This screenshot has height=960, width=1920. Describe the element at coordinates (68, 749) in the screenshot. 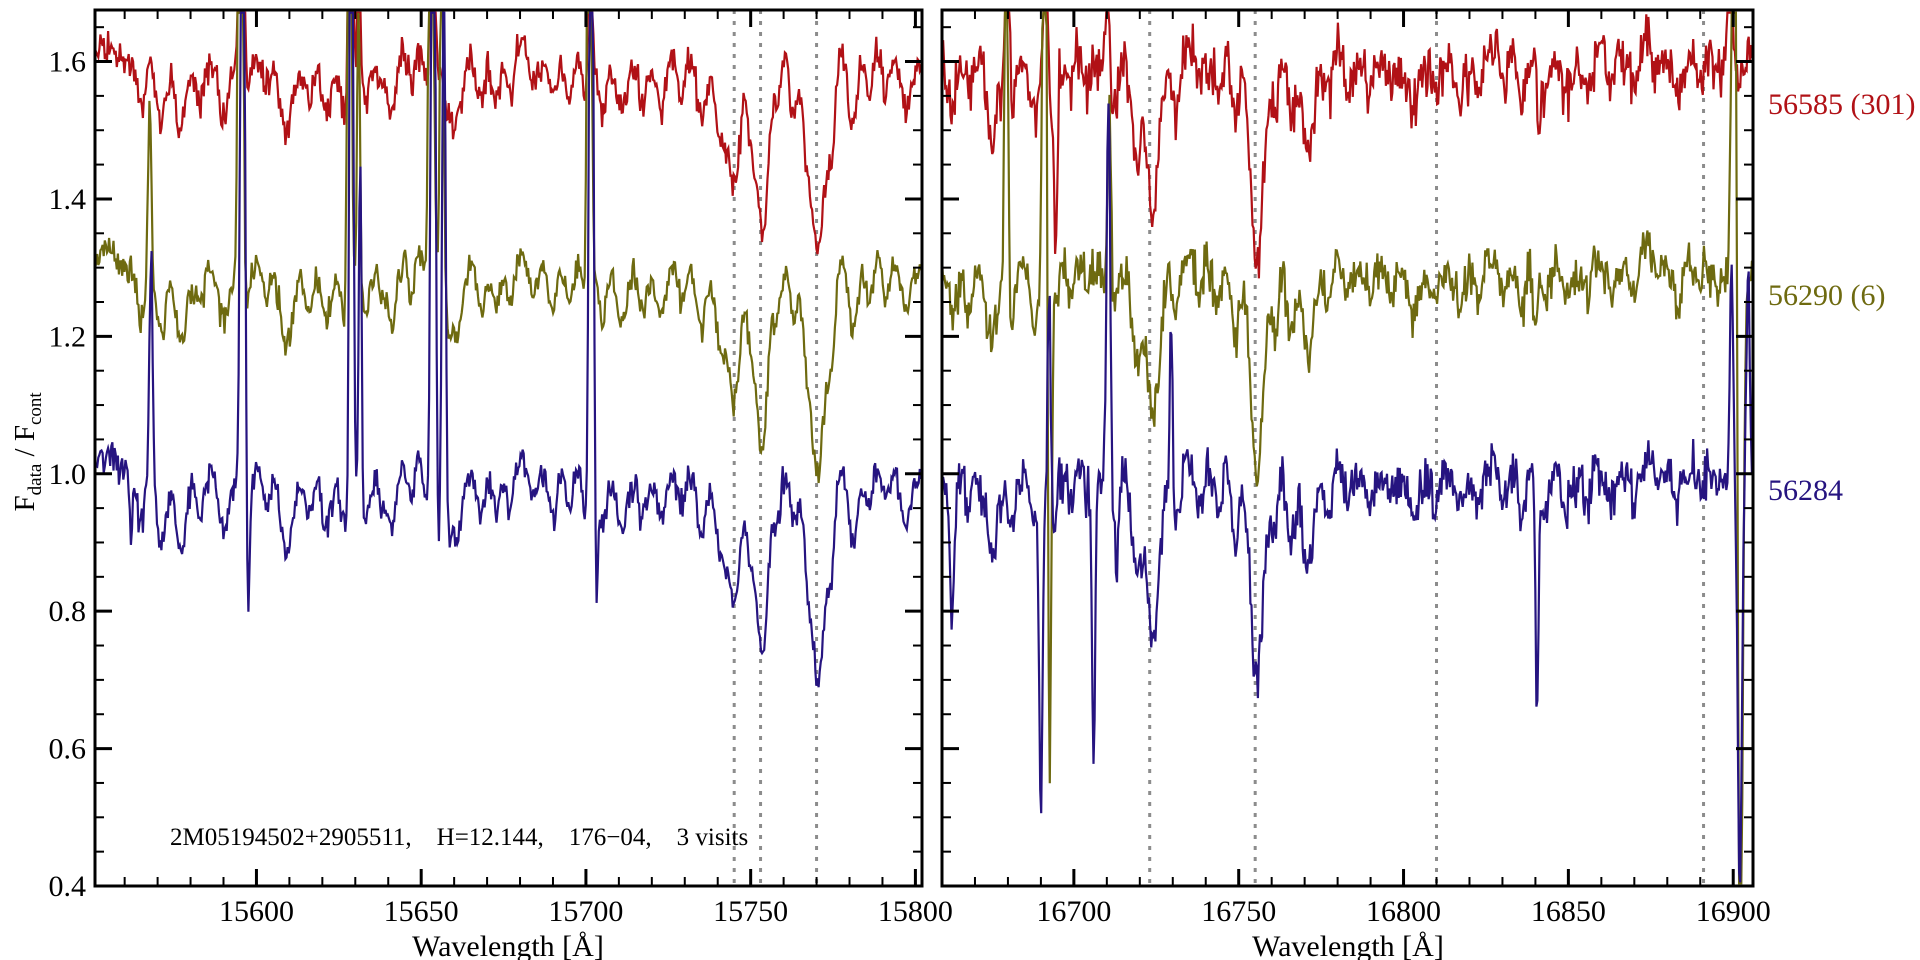

I see `y-tick-label: 0.6` at that location.